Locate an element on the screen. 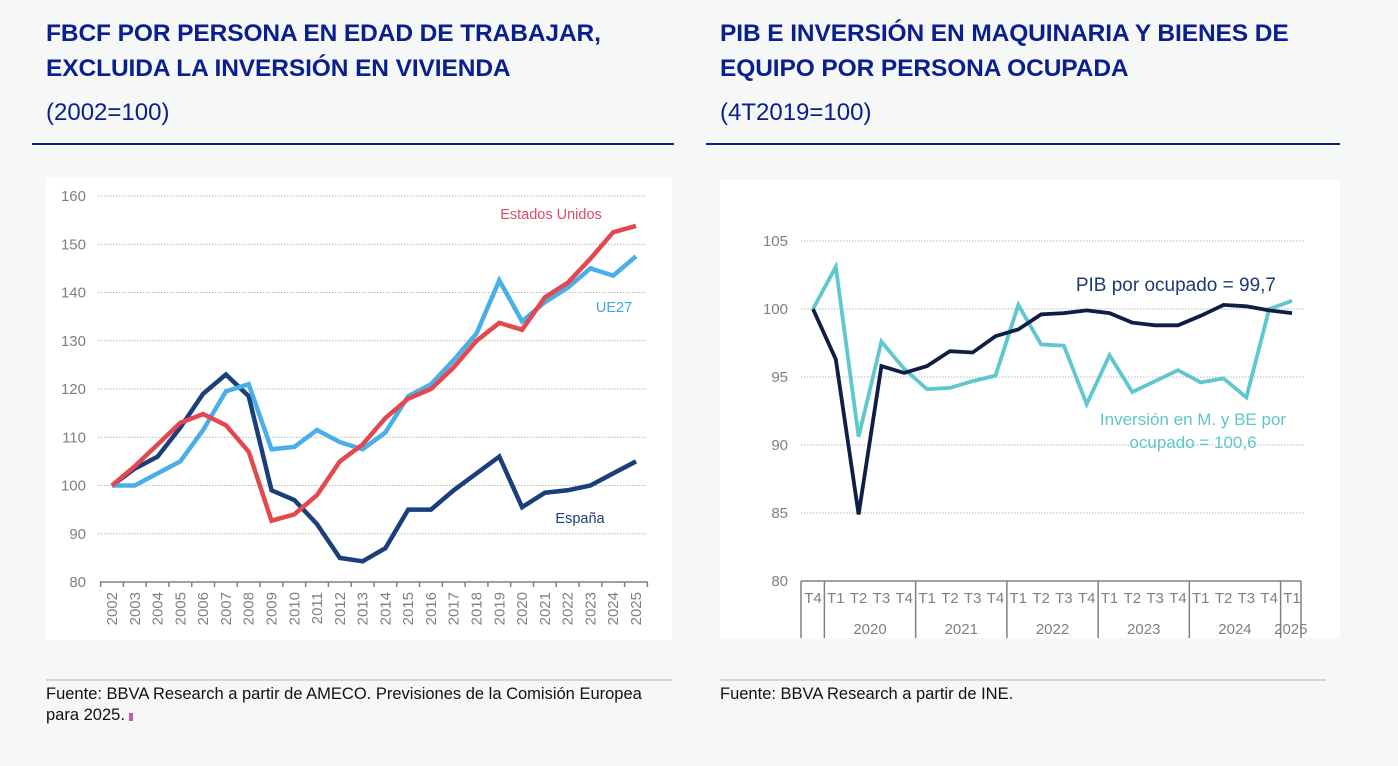  series-label-inversion-line1: Inversión en M. y BE por is located at coordinates (1193, 419).